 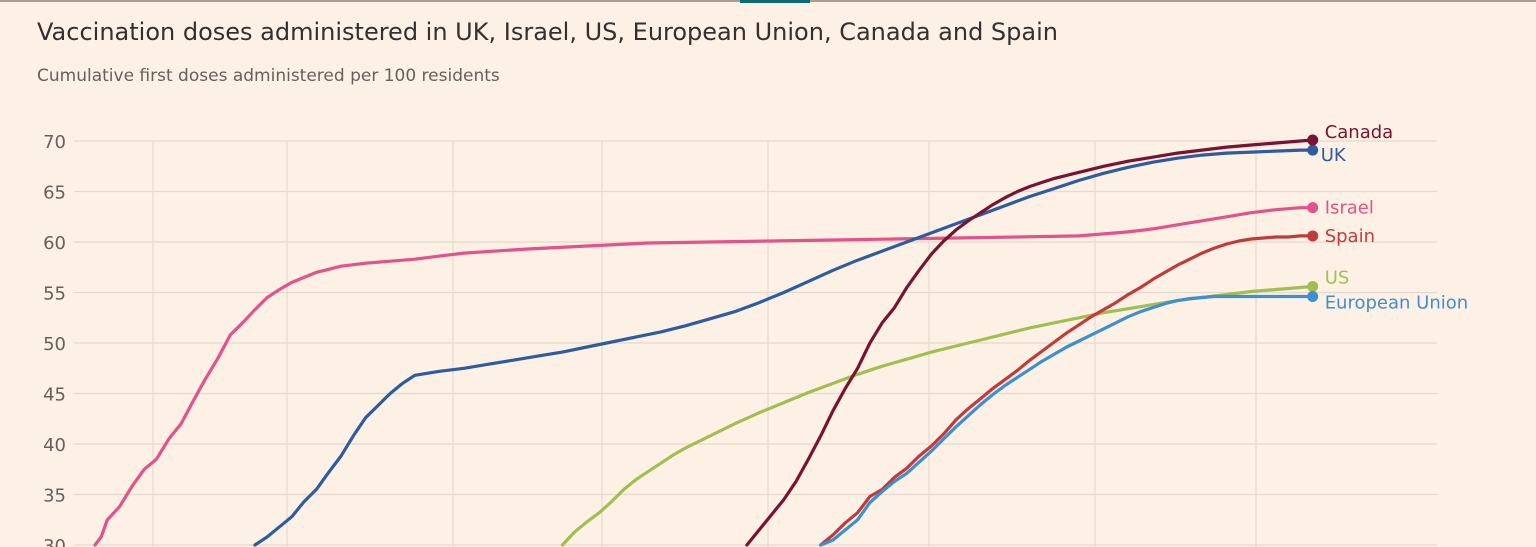 What do you see at coordinates (1337, 277) in the screenshot?
I see `series-label-us: US` at bounding box center [1337, 277].